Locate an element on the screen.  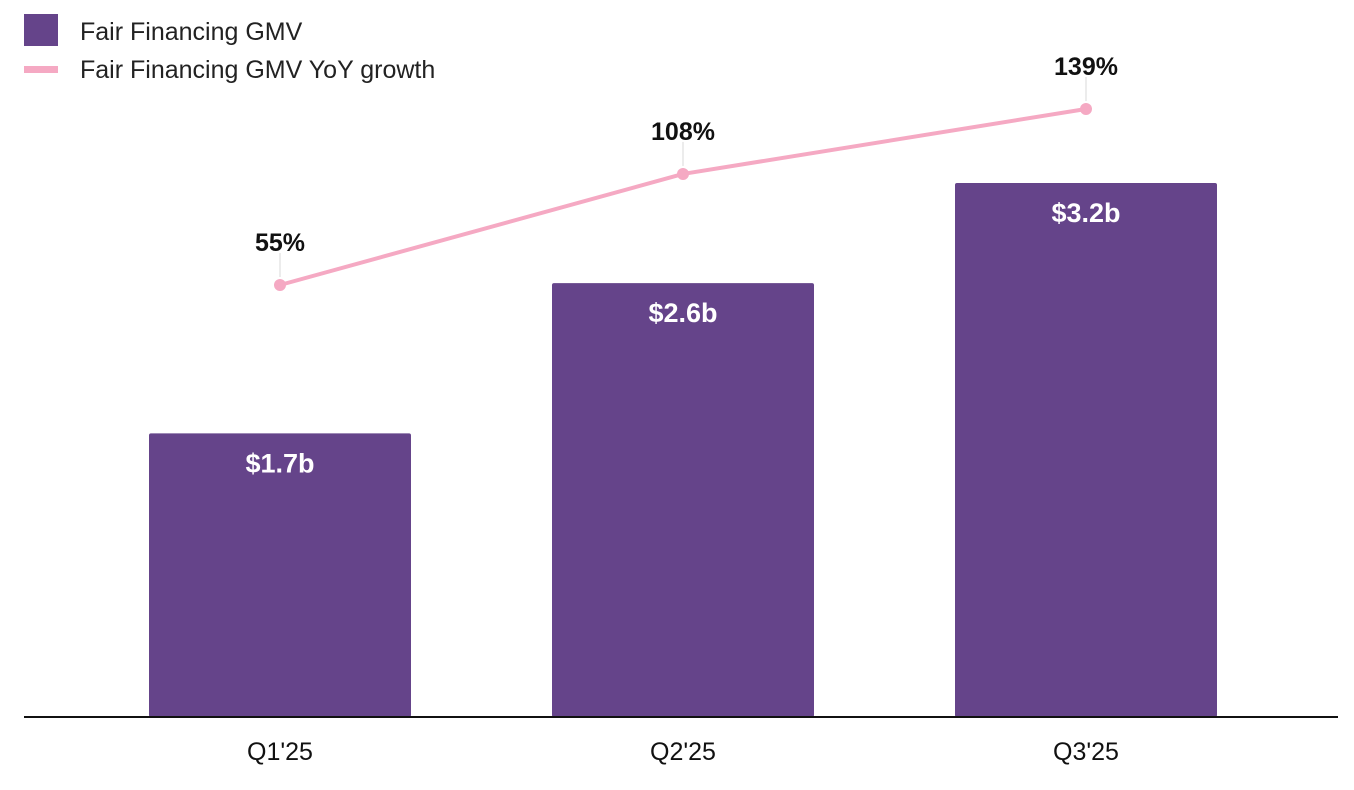
x-tick-label-1: Q1'25 is located at coordinates (280, 752).